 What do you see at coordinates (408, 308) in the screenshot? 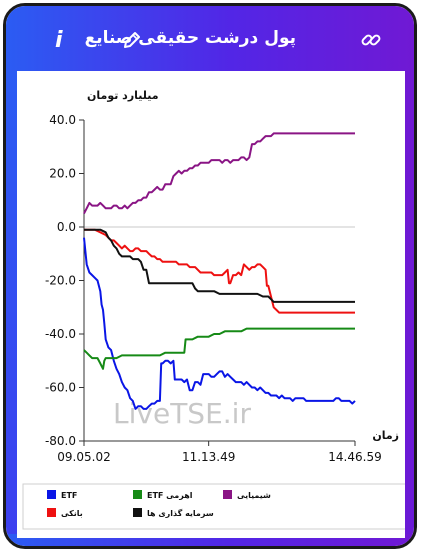
I see `frame-right` at bounding box center [408, 308].